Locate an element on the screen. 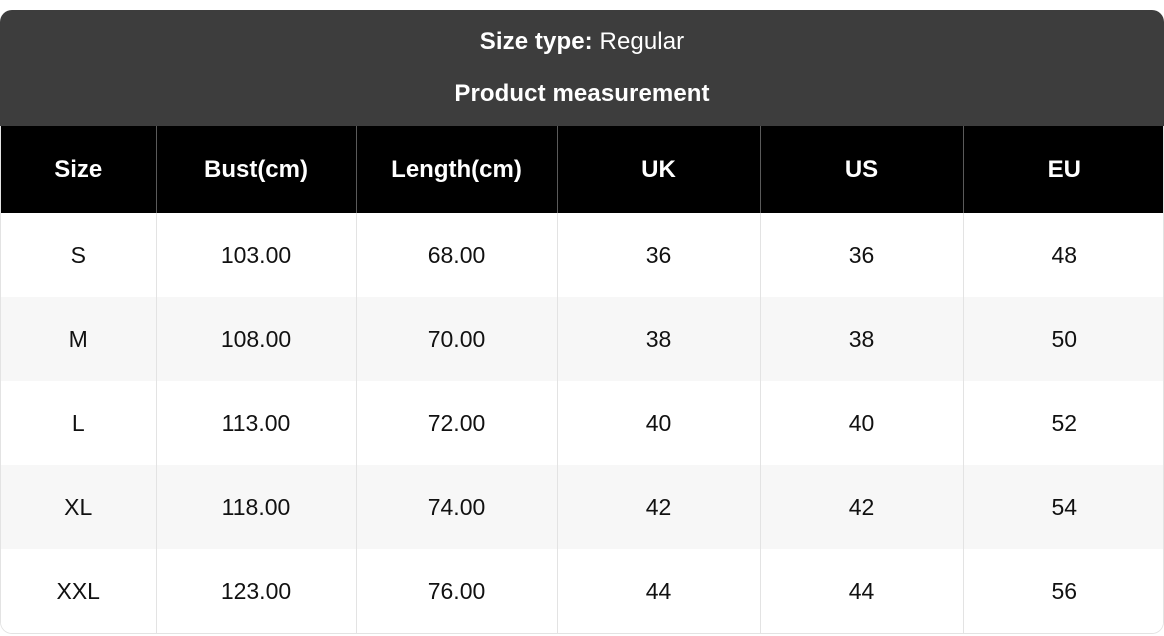  cell-size: XL is located at coordinates (79, 507).